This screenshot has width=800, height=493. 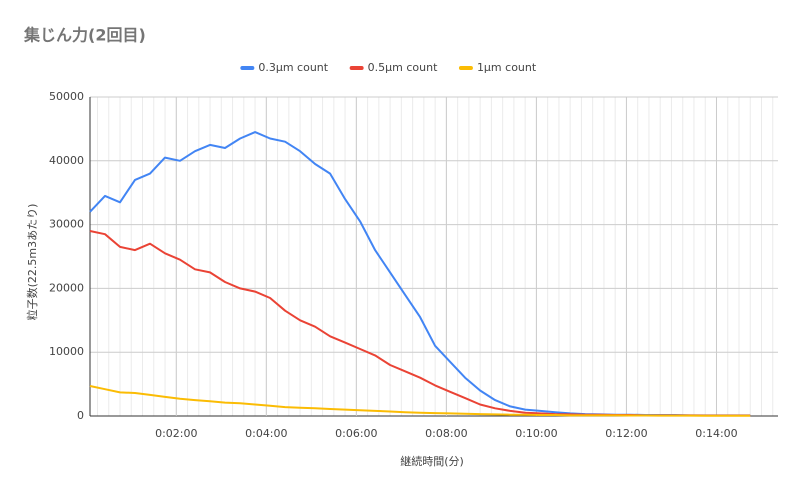 I want to click on y-tick-label: 30000, so click(x=66, y=224).